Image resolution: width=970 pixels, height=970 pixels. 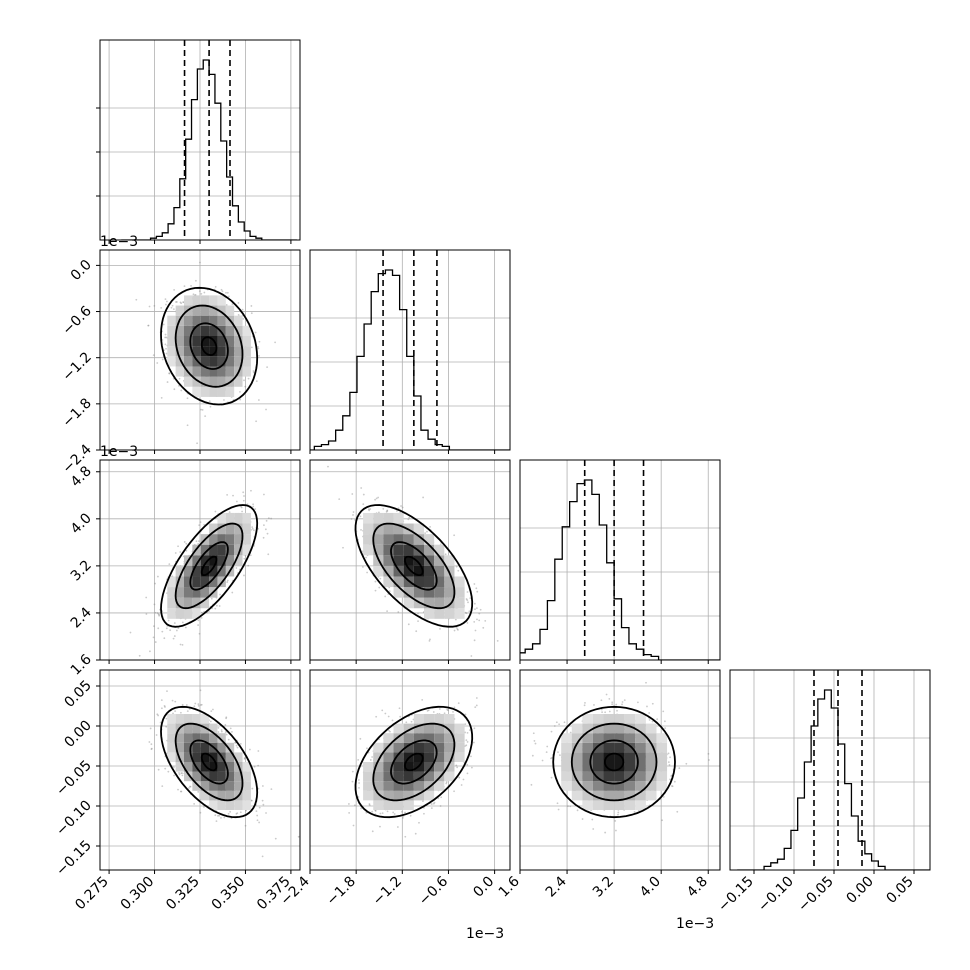 What do you see at coordinates (74, 779) in the screenshot?
I see `y-tick-label: −0.05` at bounding box center [74, 779].